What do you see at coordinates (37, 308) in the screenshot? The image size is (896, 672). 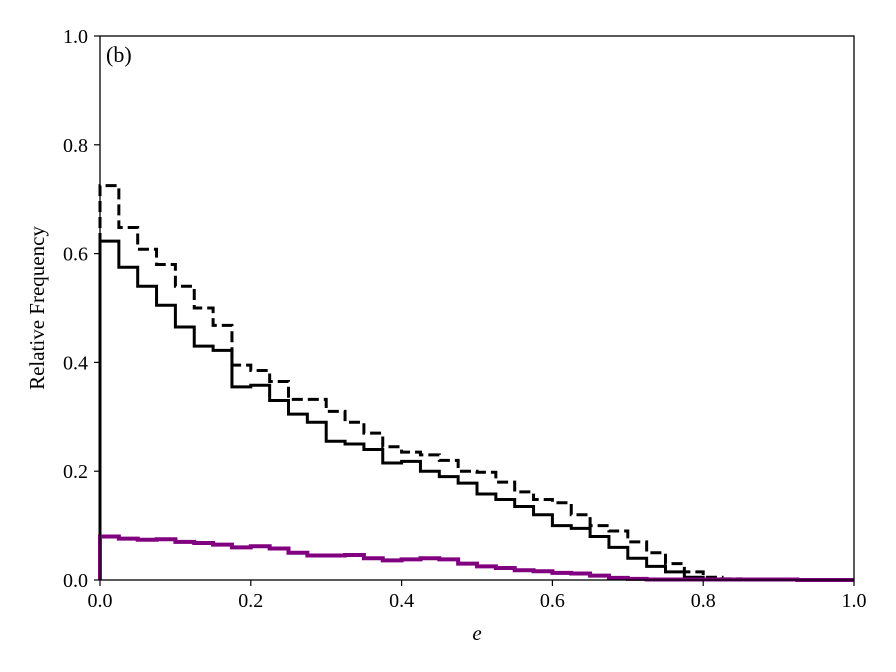 I see `y-axis-label: Relative Frequency` at bounding box center [37, 308].